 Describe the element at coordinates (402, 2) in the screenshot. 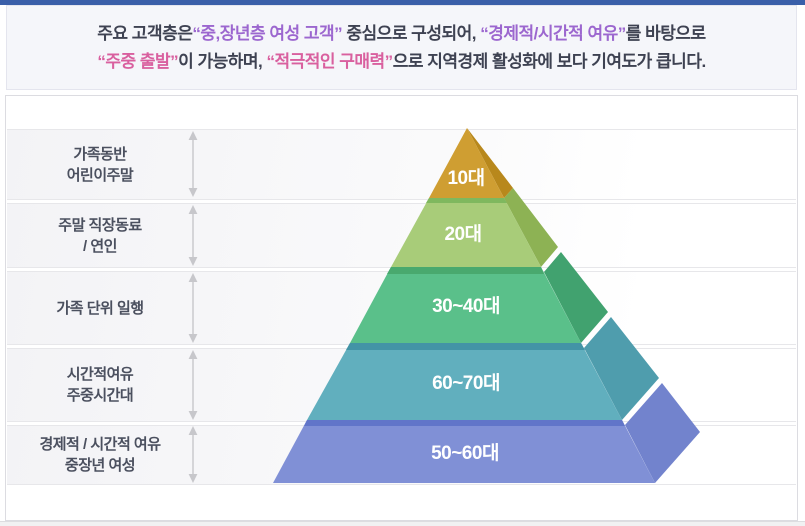

I see `top-accent-bar` at that location.